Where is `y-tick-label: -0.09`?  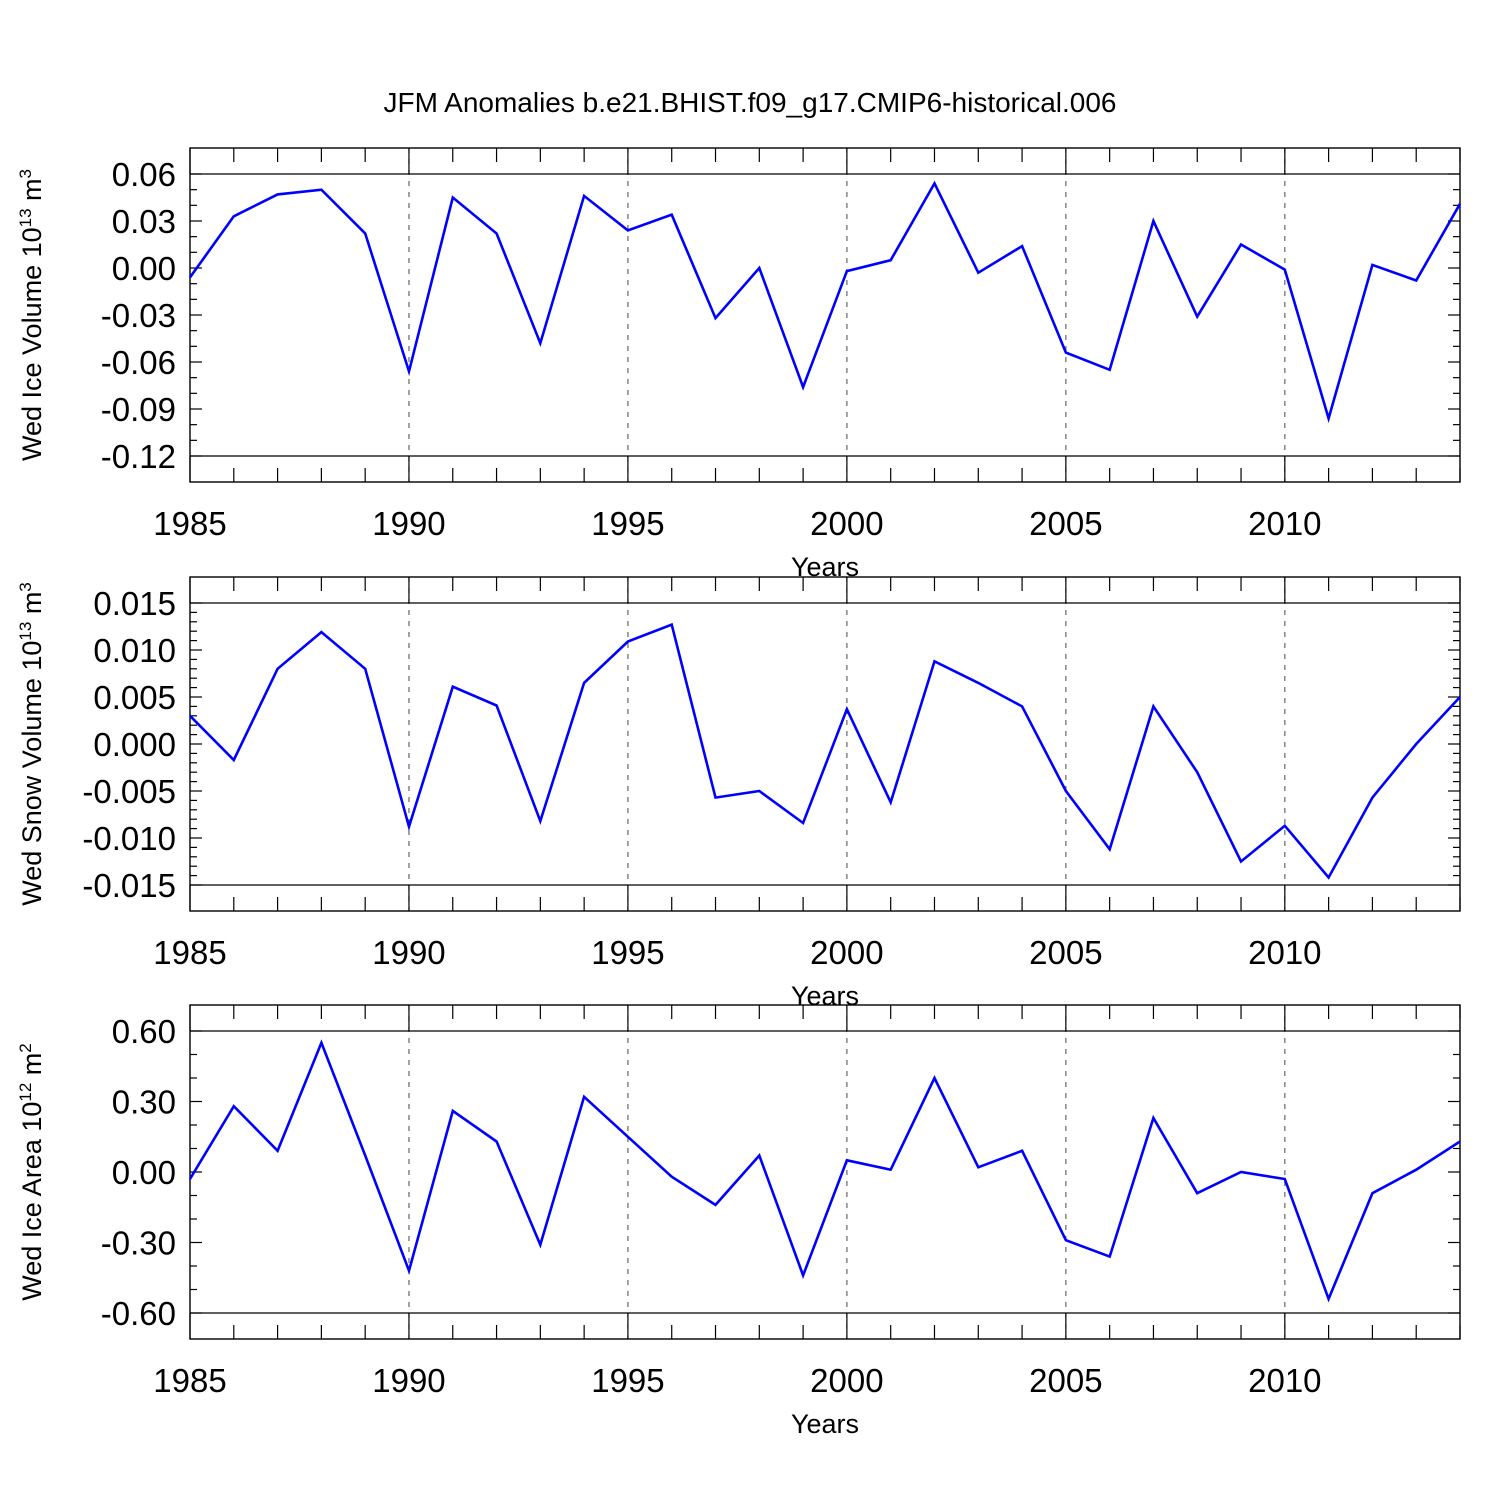
y-tick-label: -0.09 is located at coordinates (138, 409).